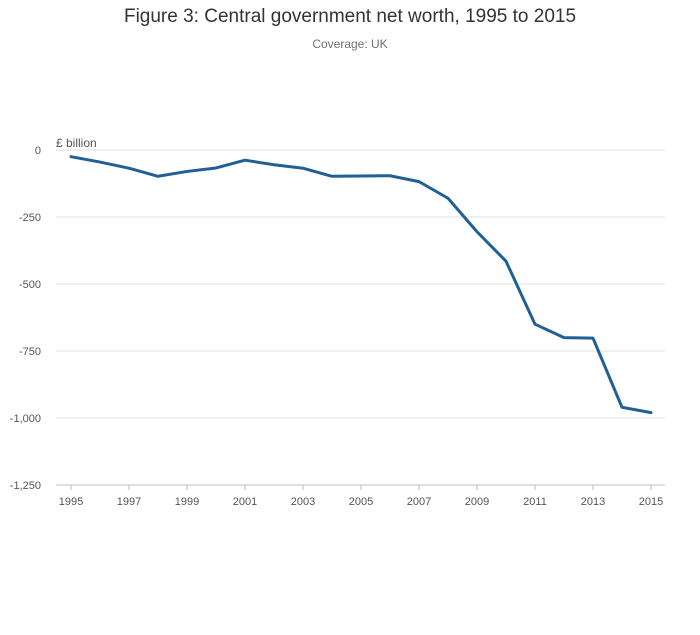  What do you see at coordinates (30, 218) in the screenshot?
I see `y-tick-label: -250` at bounding box center [30, 218].